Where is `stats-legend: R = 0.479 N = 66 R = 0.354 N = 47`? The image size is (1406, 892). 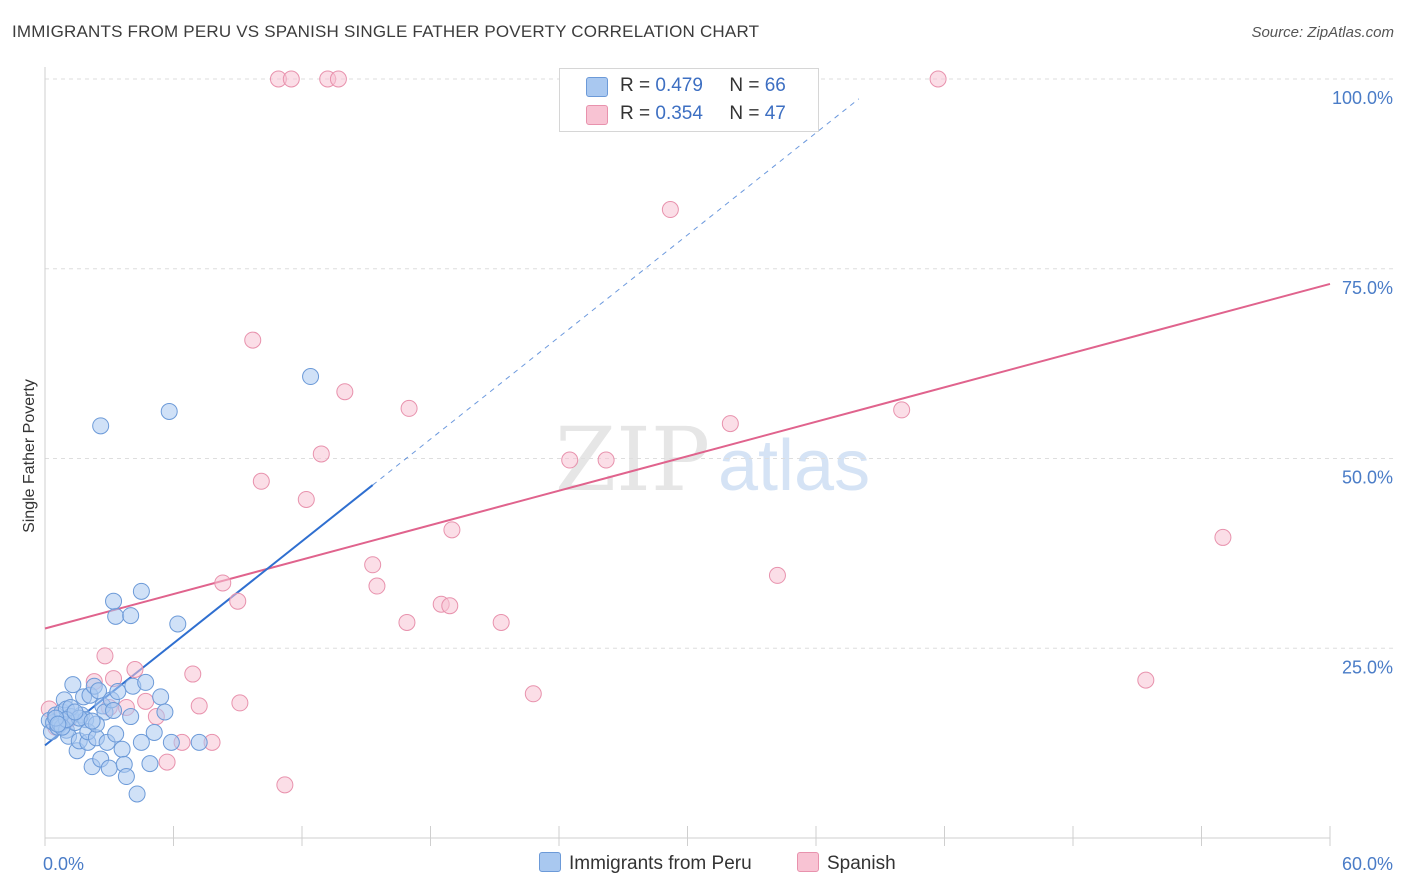 stats-legend: R = 0.479 N = 66 R = 0.354 N = 47 is located at coordinates (689, 100).